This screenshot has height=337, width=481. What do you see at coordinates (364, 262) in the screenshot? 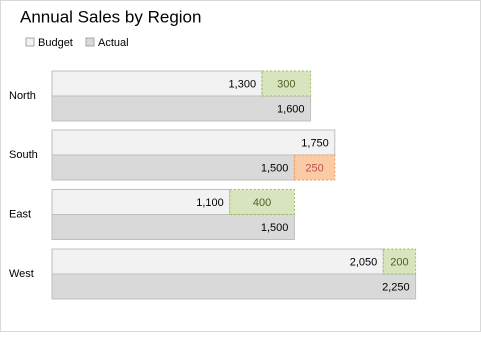
I see `value-label: 2,050` at bounding box center [364, 262].